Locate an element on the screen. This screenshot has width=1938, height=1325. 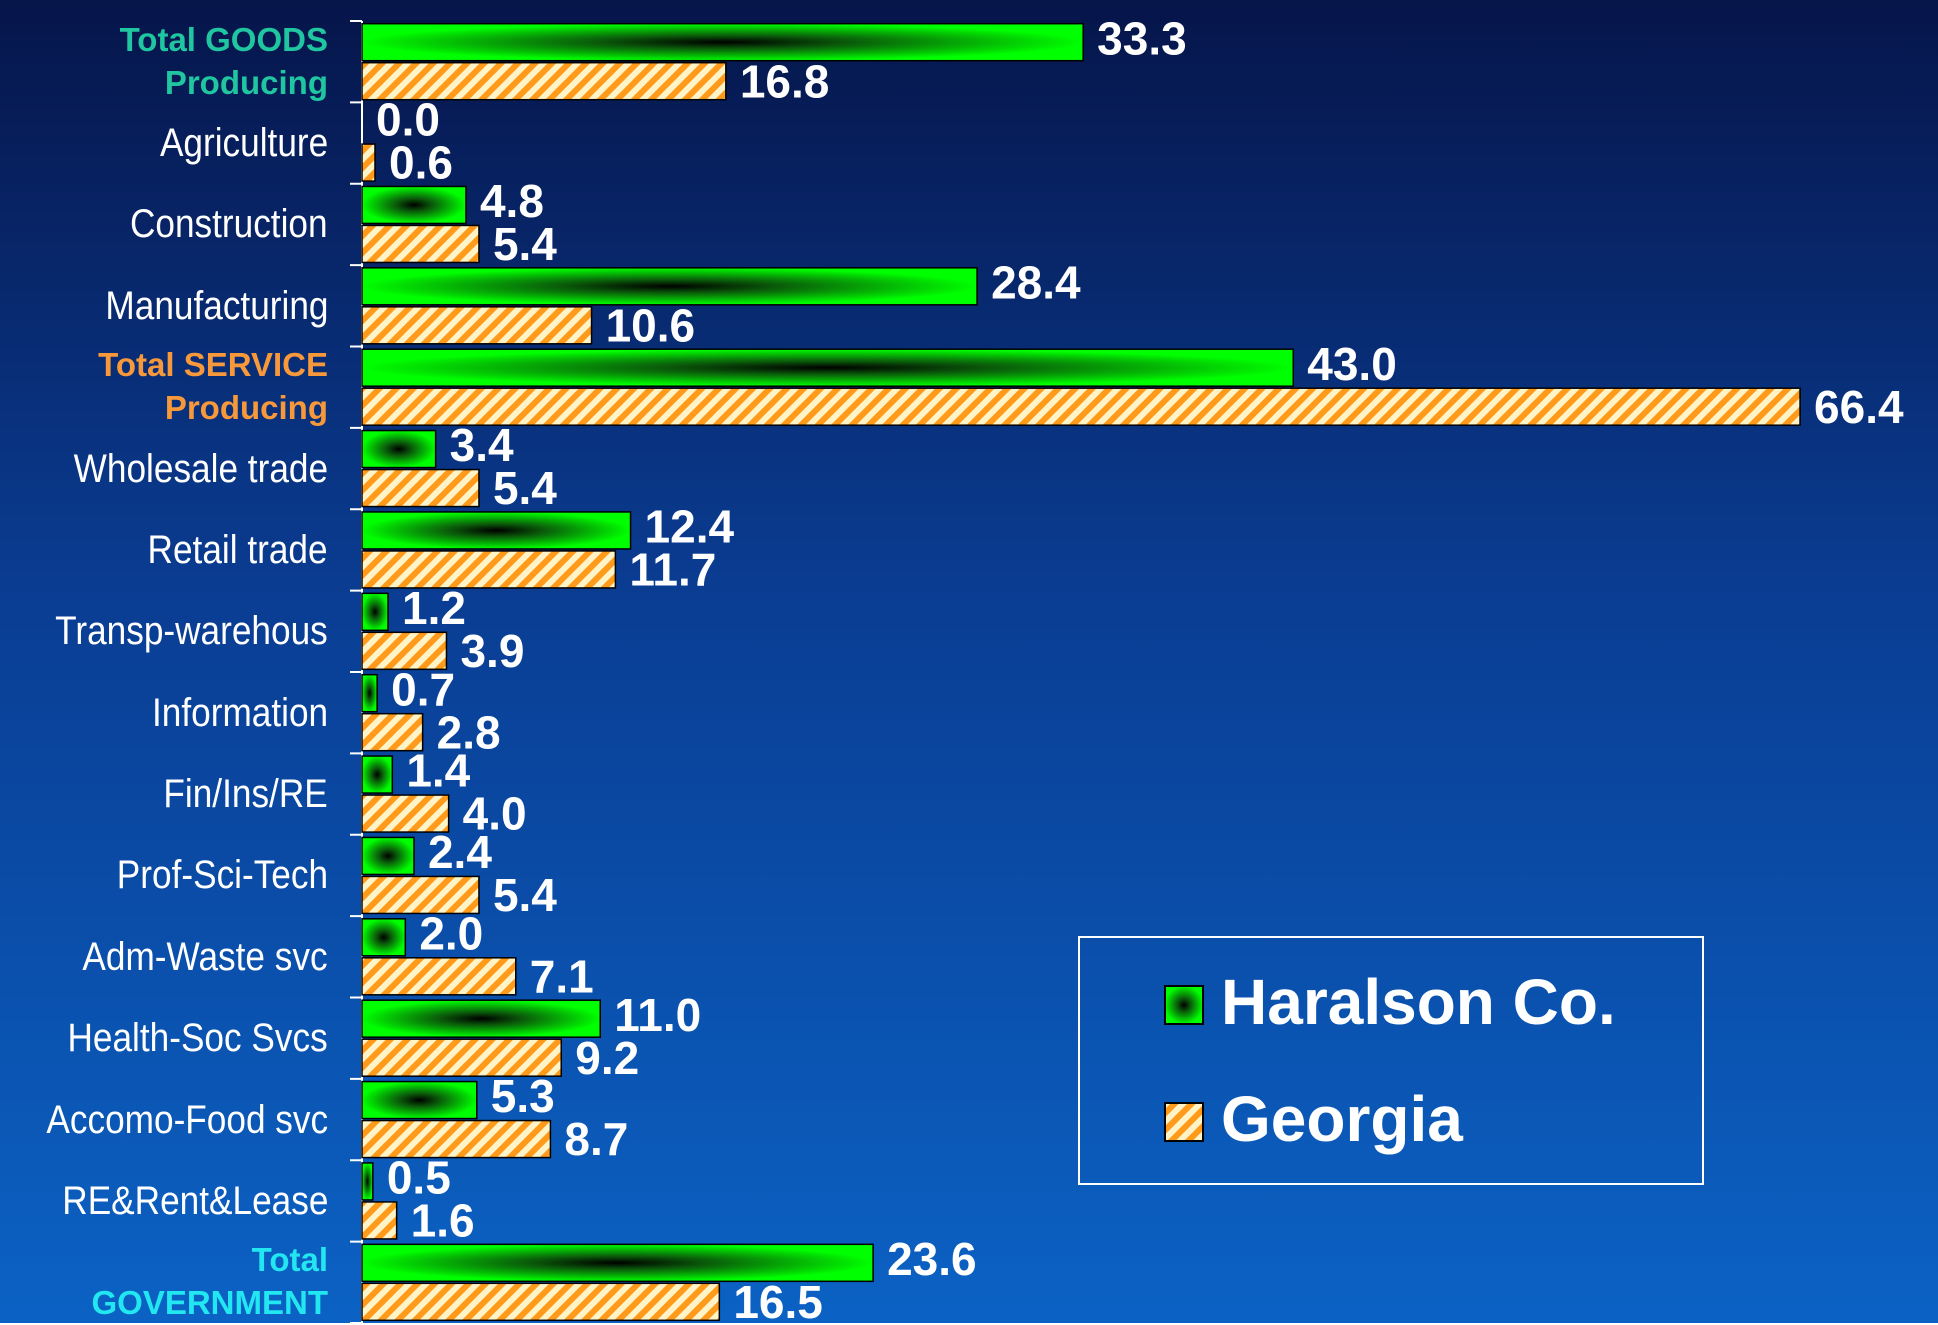
legend-label: Georgia is located at coordinates (1342, 1119).